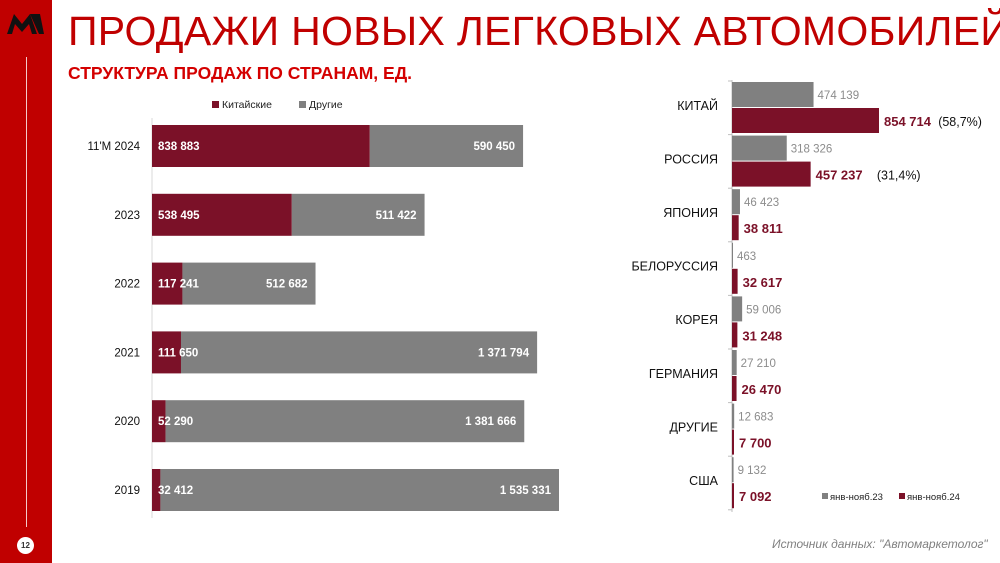  I want to click on category-label: 2023, so click(127, 216).